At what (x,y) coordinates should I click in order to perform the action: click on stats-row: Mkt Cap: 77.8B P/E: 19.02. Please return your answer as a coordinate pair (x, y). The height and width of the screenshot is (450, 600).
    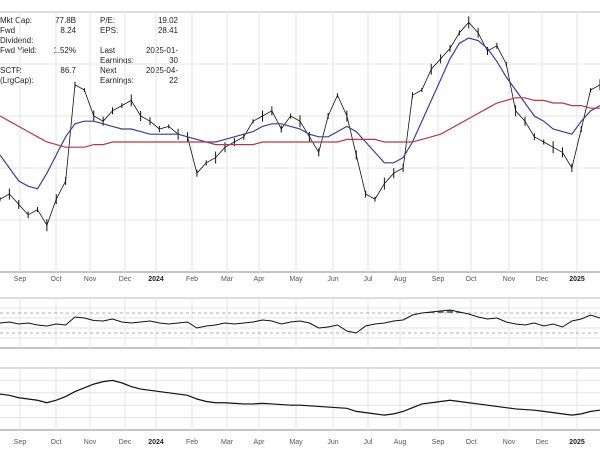
    Looking at the image, I should click on (89, 21).